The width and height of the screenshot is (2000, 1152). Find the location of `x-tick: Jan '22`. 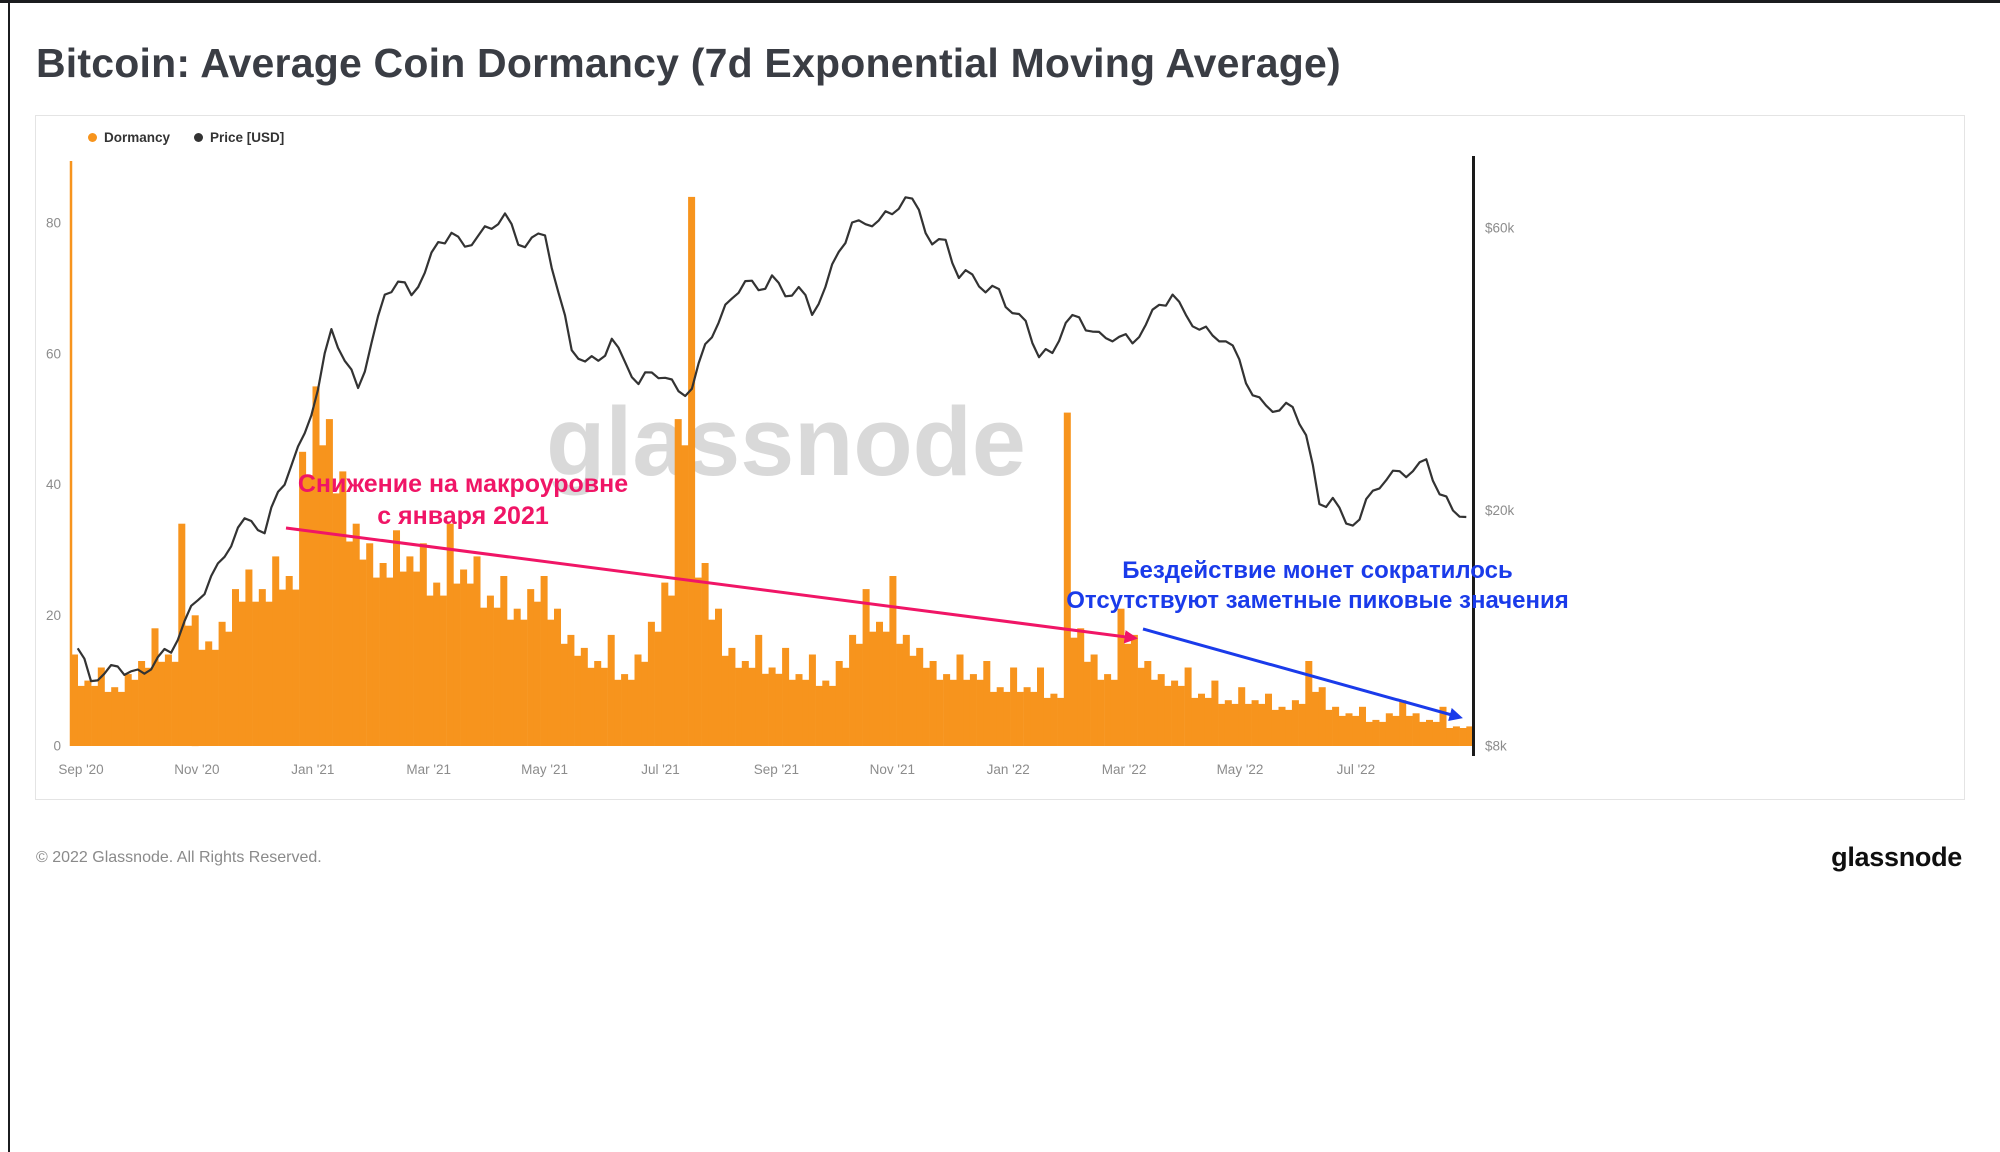

x-tick: Jan '22 is located at coordinates (1008, 769).